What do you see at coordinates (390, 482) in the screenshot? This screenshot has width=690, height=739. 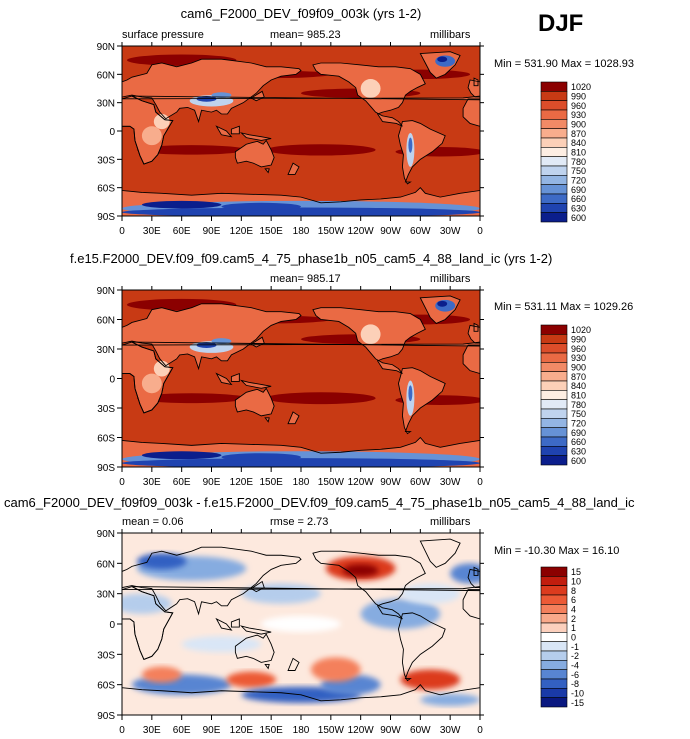 I see `x-tick-label: 90W` at bounding box center [390, 482].